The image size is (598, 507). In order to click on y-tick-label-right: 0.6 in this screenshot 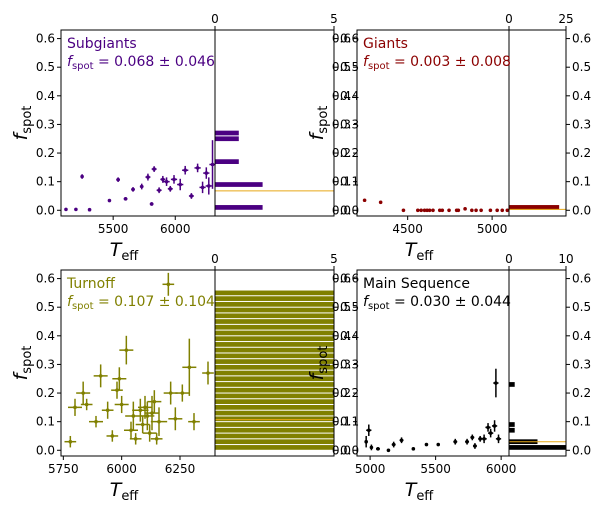, I will do `click(581, 39)`.